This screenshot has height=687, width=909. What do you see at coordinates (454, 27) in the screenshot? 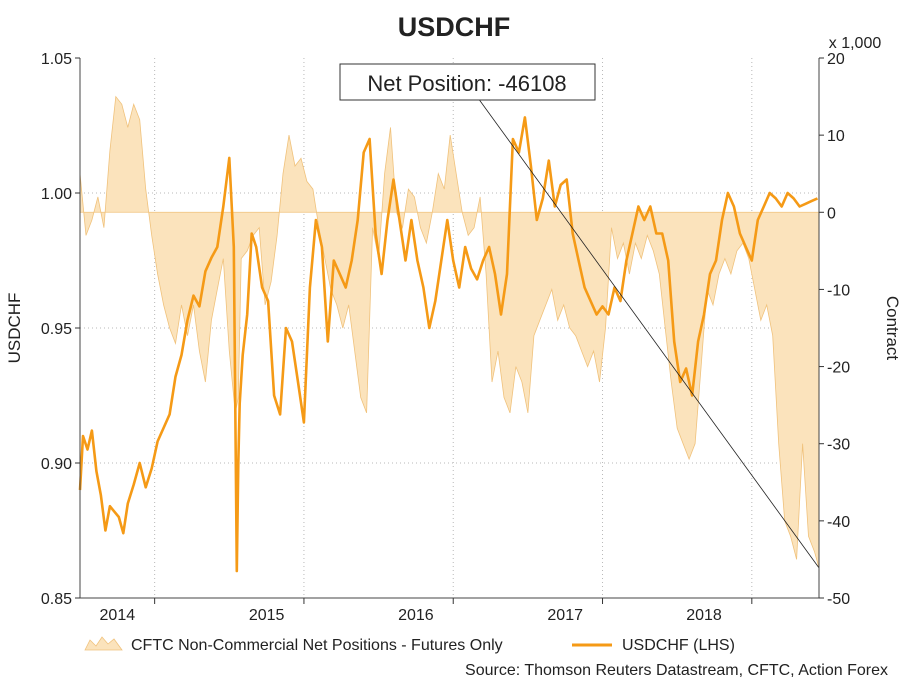
I see `chart-title: USDCHF` at bounding box center [454, 27].